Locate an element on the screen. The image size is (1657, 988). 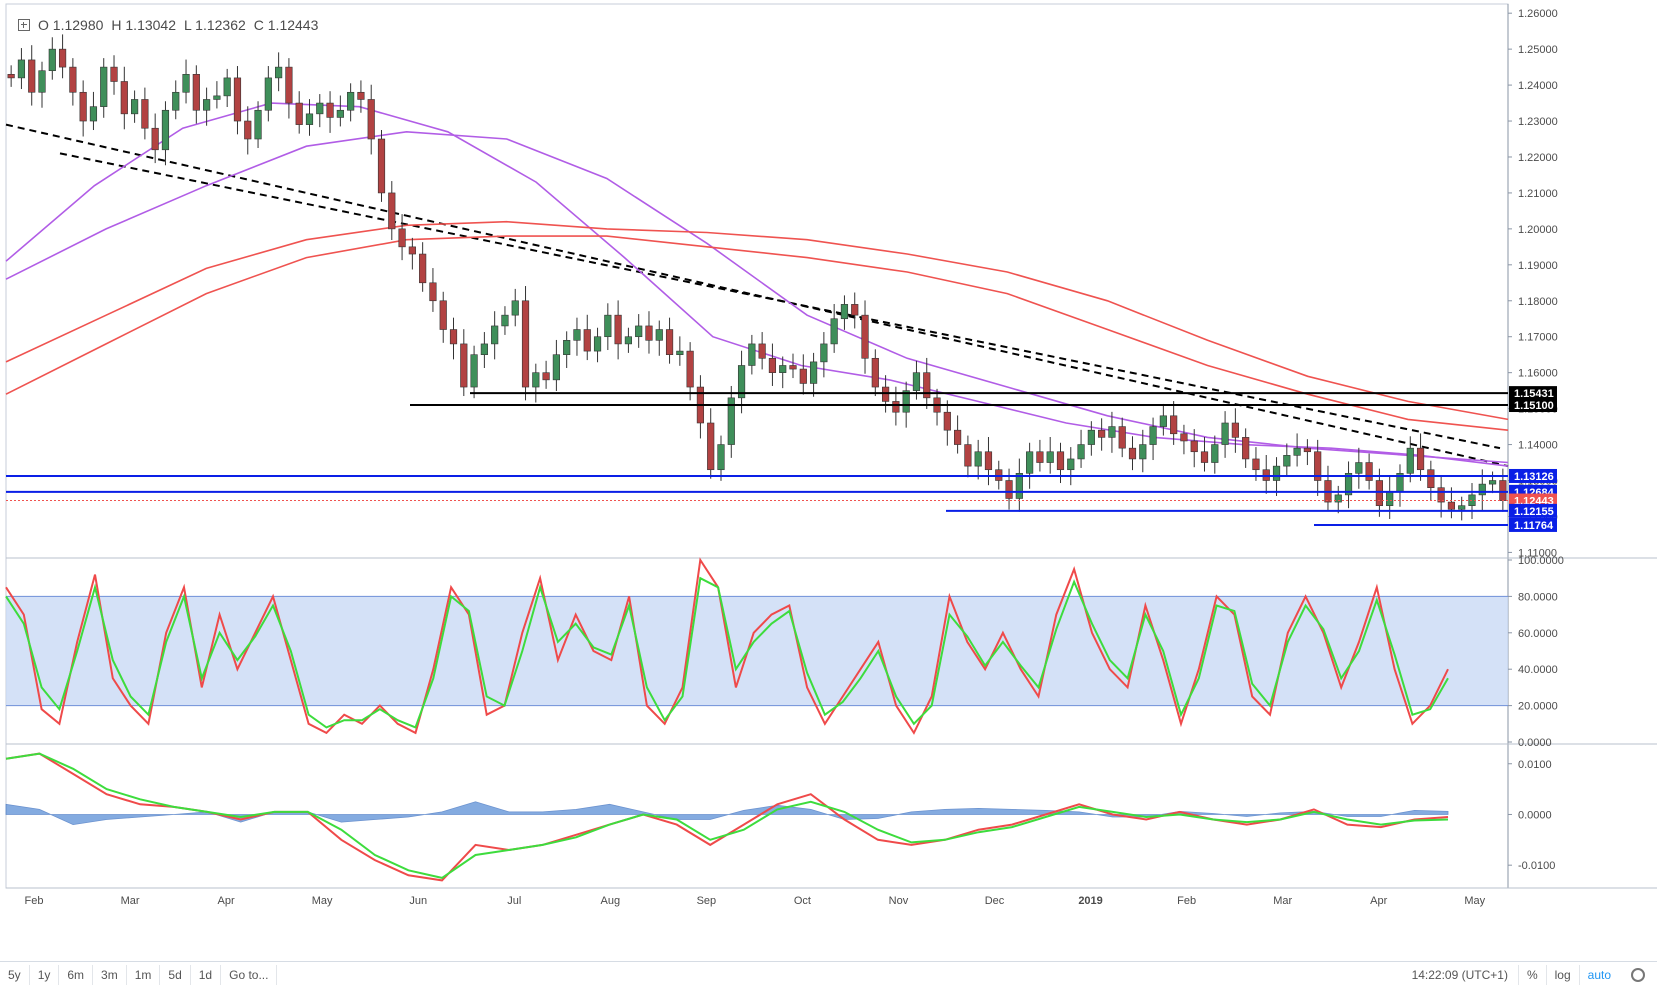
macd-tick-label: 0.0000 is located at coordinates (1535, 815).